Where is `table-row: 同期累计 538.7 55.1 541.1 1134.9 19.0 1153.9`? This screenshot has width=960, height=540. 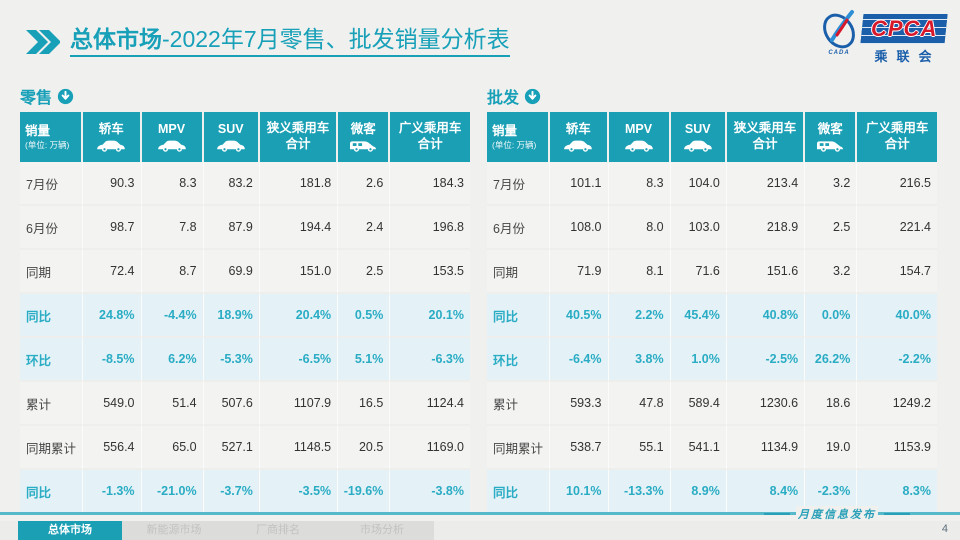
table-row: 同期累计 538.7 55.1 541.1 1134.9 19.0 1153.9 is located at coordinates (712, 448).